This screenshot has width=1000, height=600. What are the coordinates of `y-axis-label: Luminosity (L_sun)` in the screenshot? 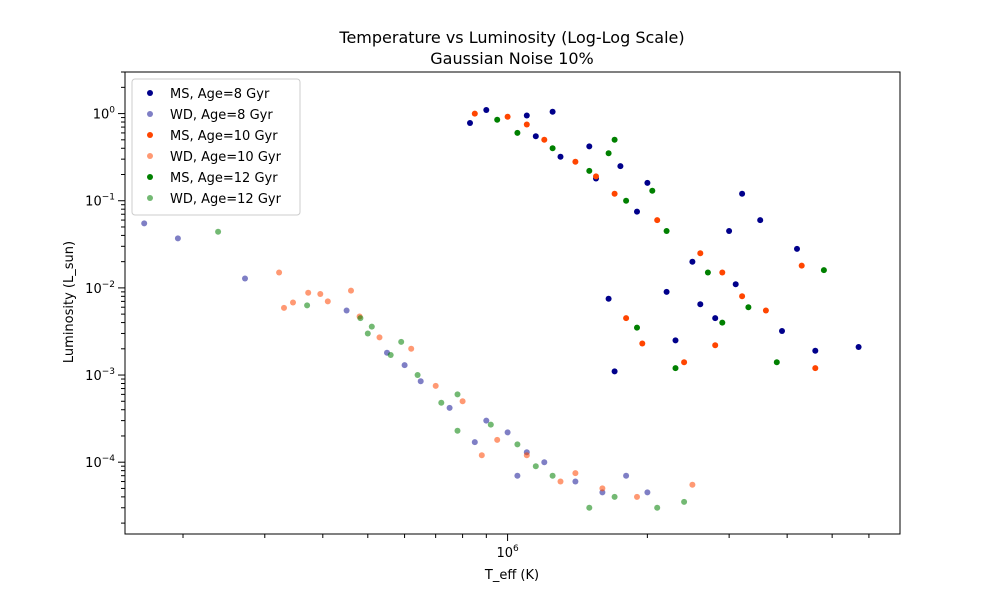 It's located at (69, 302).